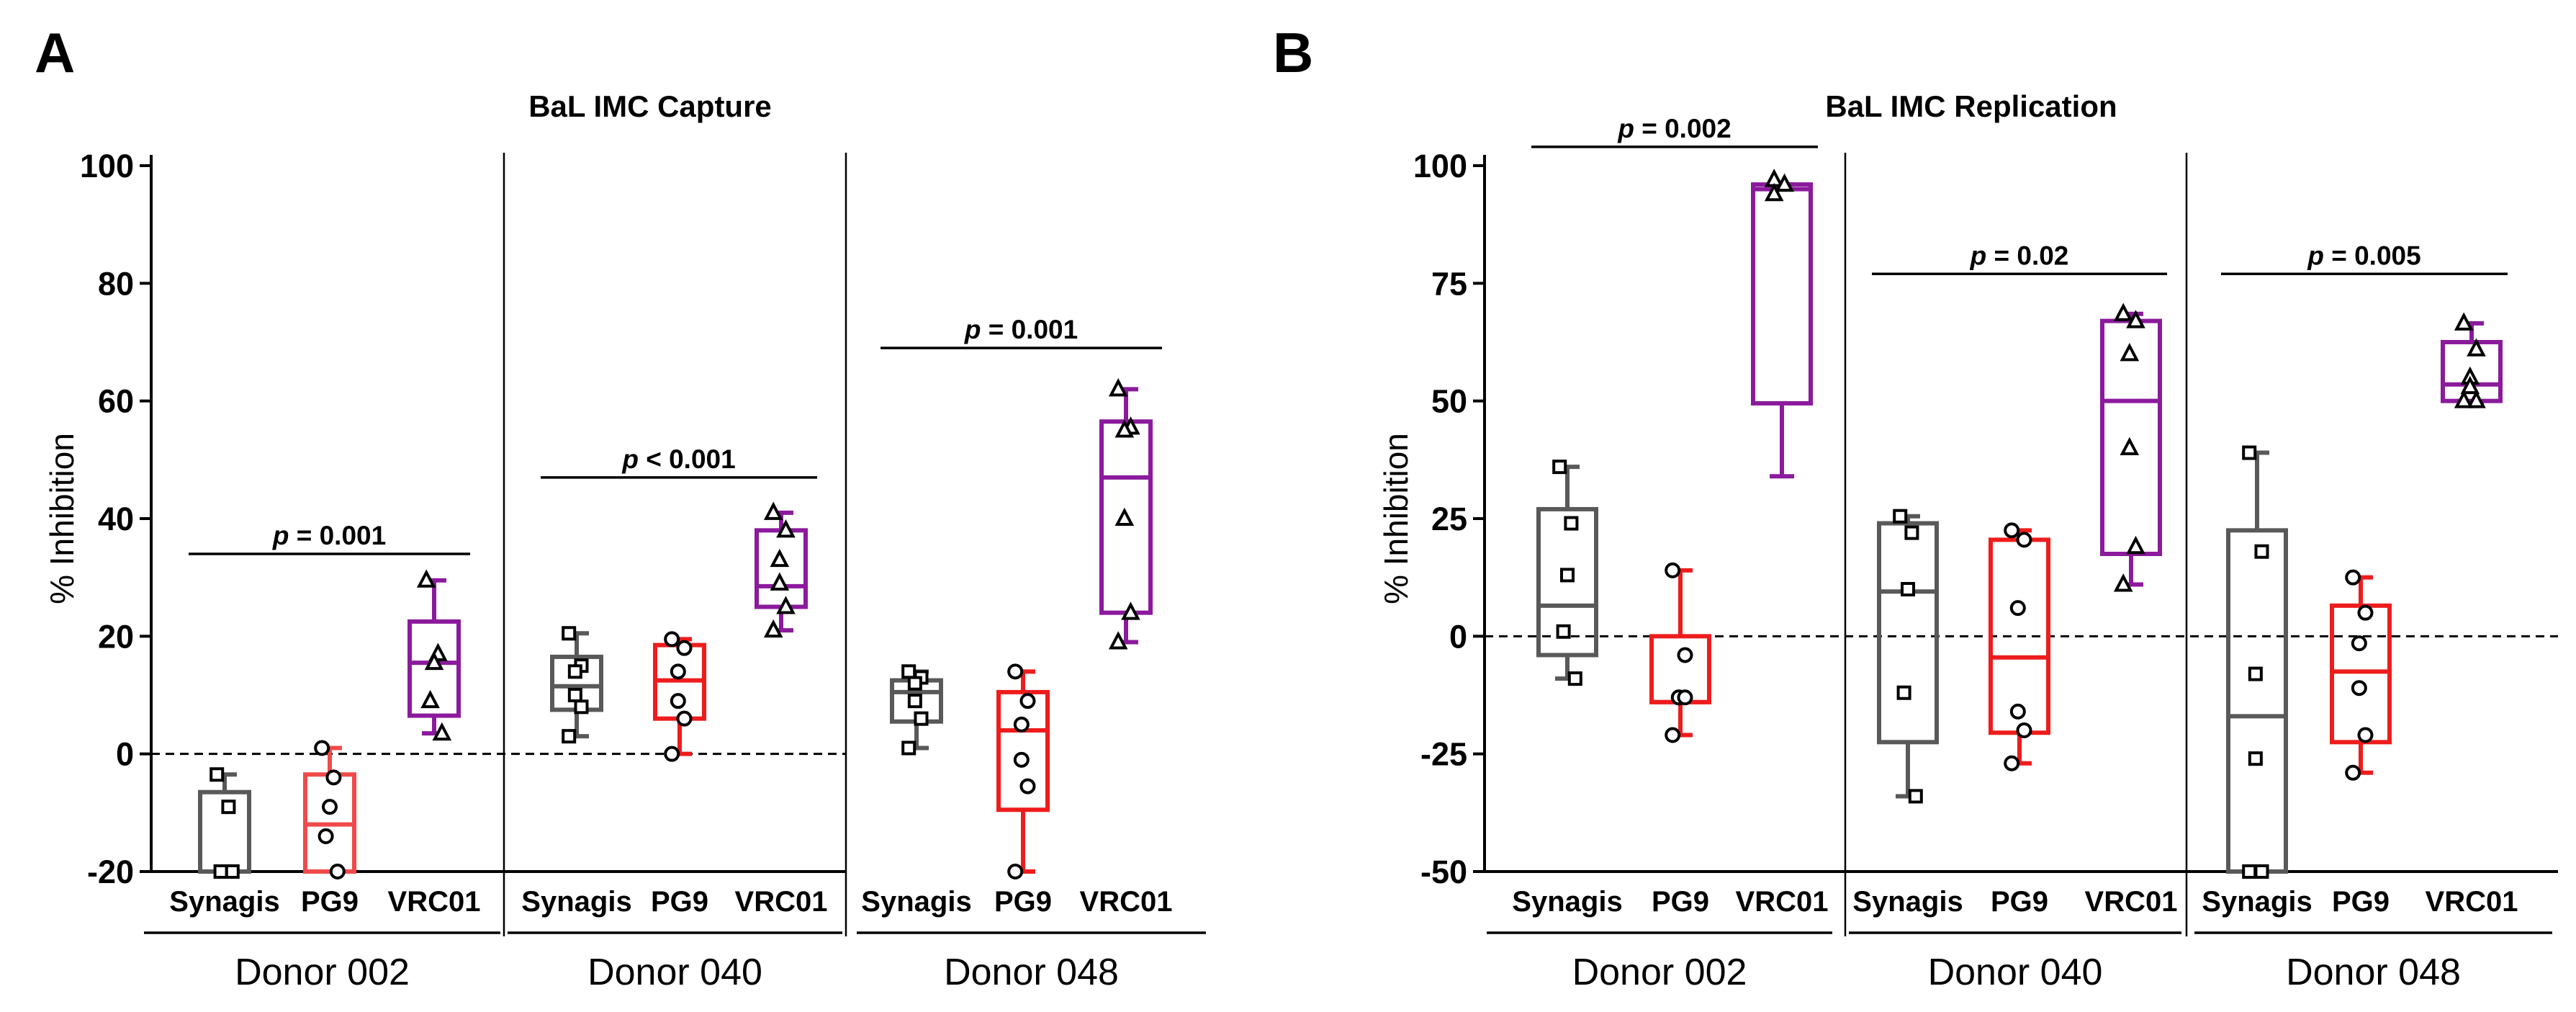 This screenshot has width=2576, height=1012. What do you see at coordinates (781, 902) in the screenshot?
I see `category-label: VRC01` at bounding box center [781, 902].